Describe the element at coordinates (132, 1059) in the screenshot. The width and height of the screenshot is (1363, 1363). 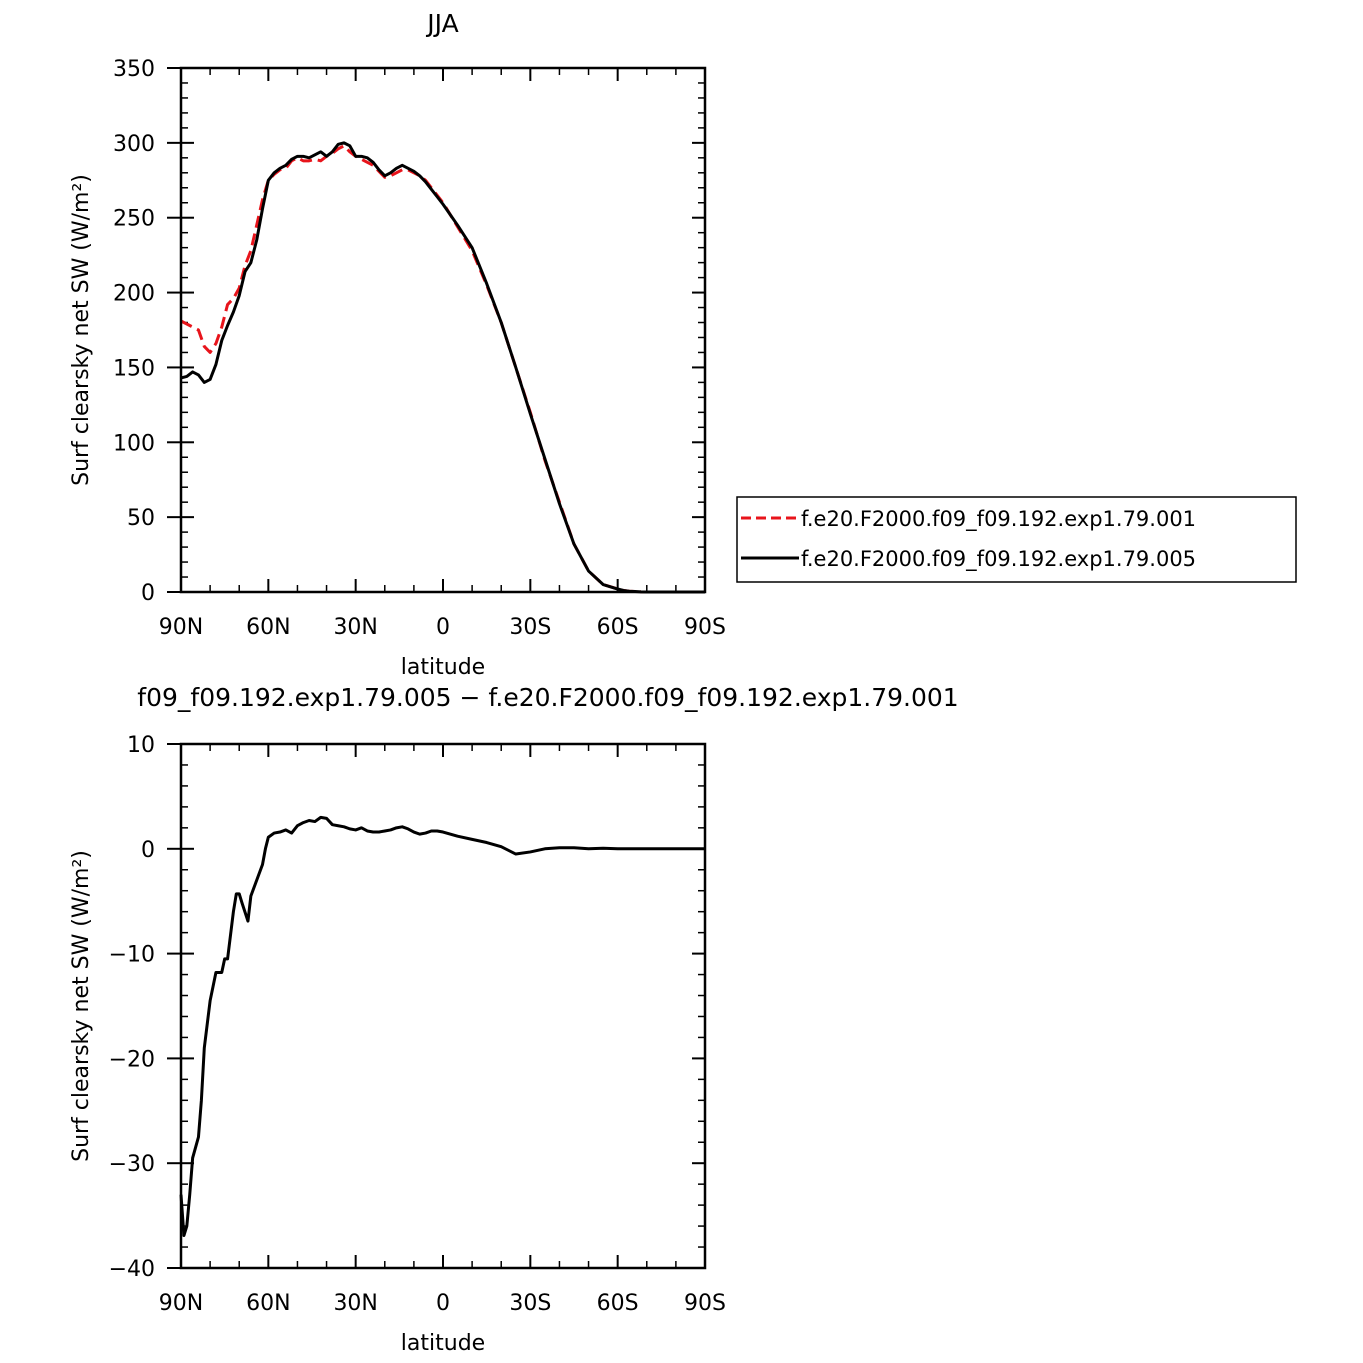
I see `y-tick-label: −20` at that location.